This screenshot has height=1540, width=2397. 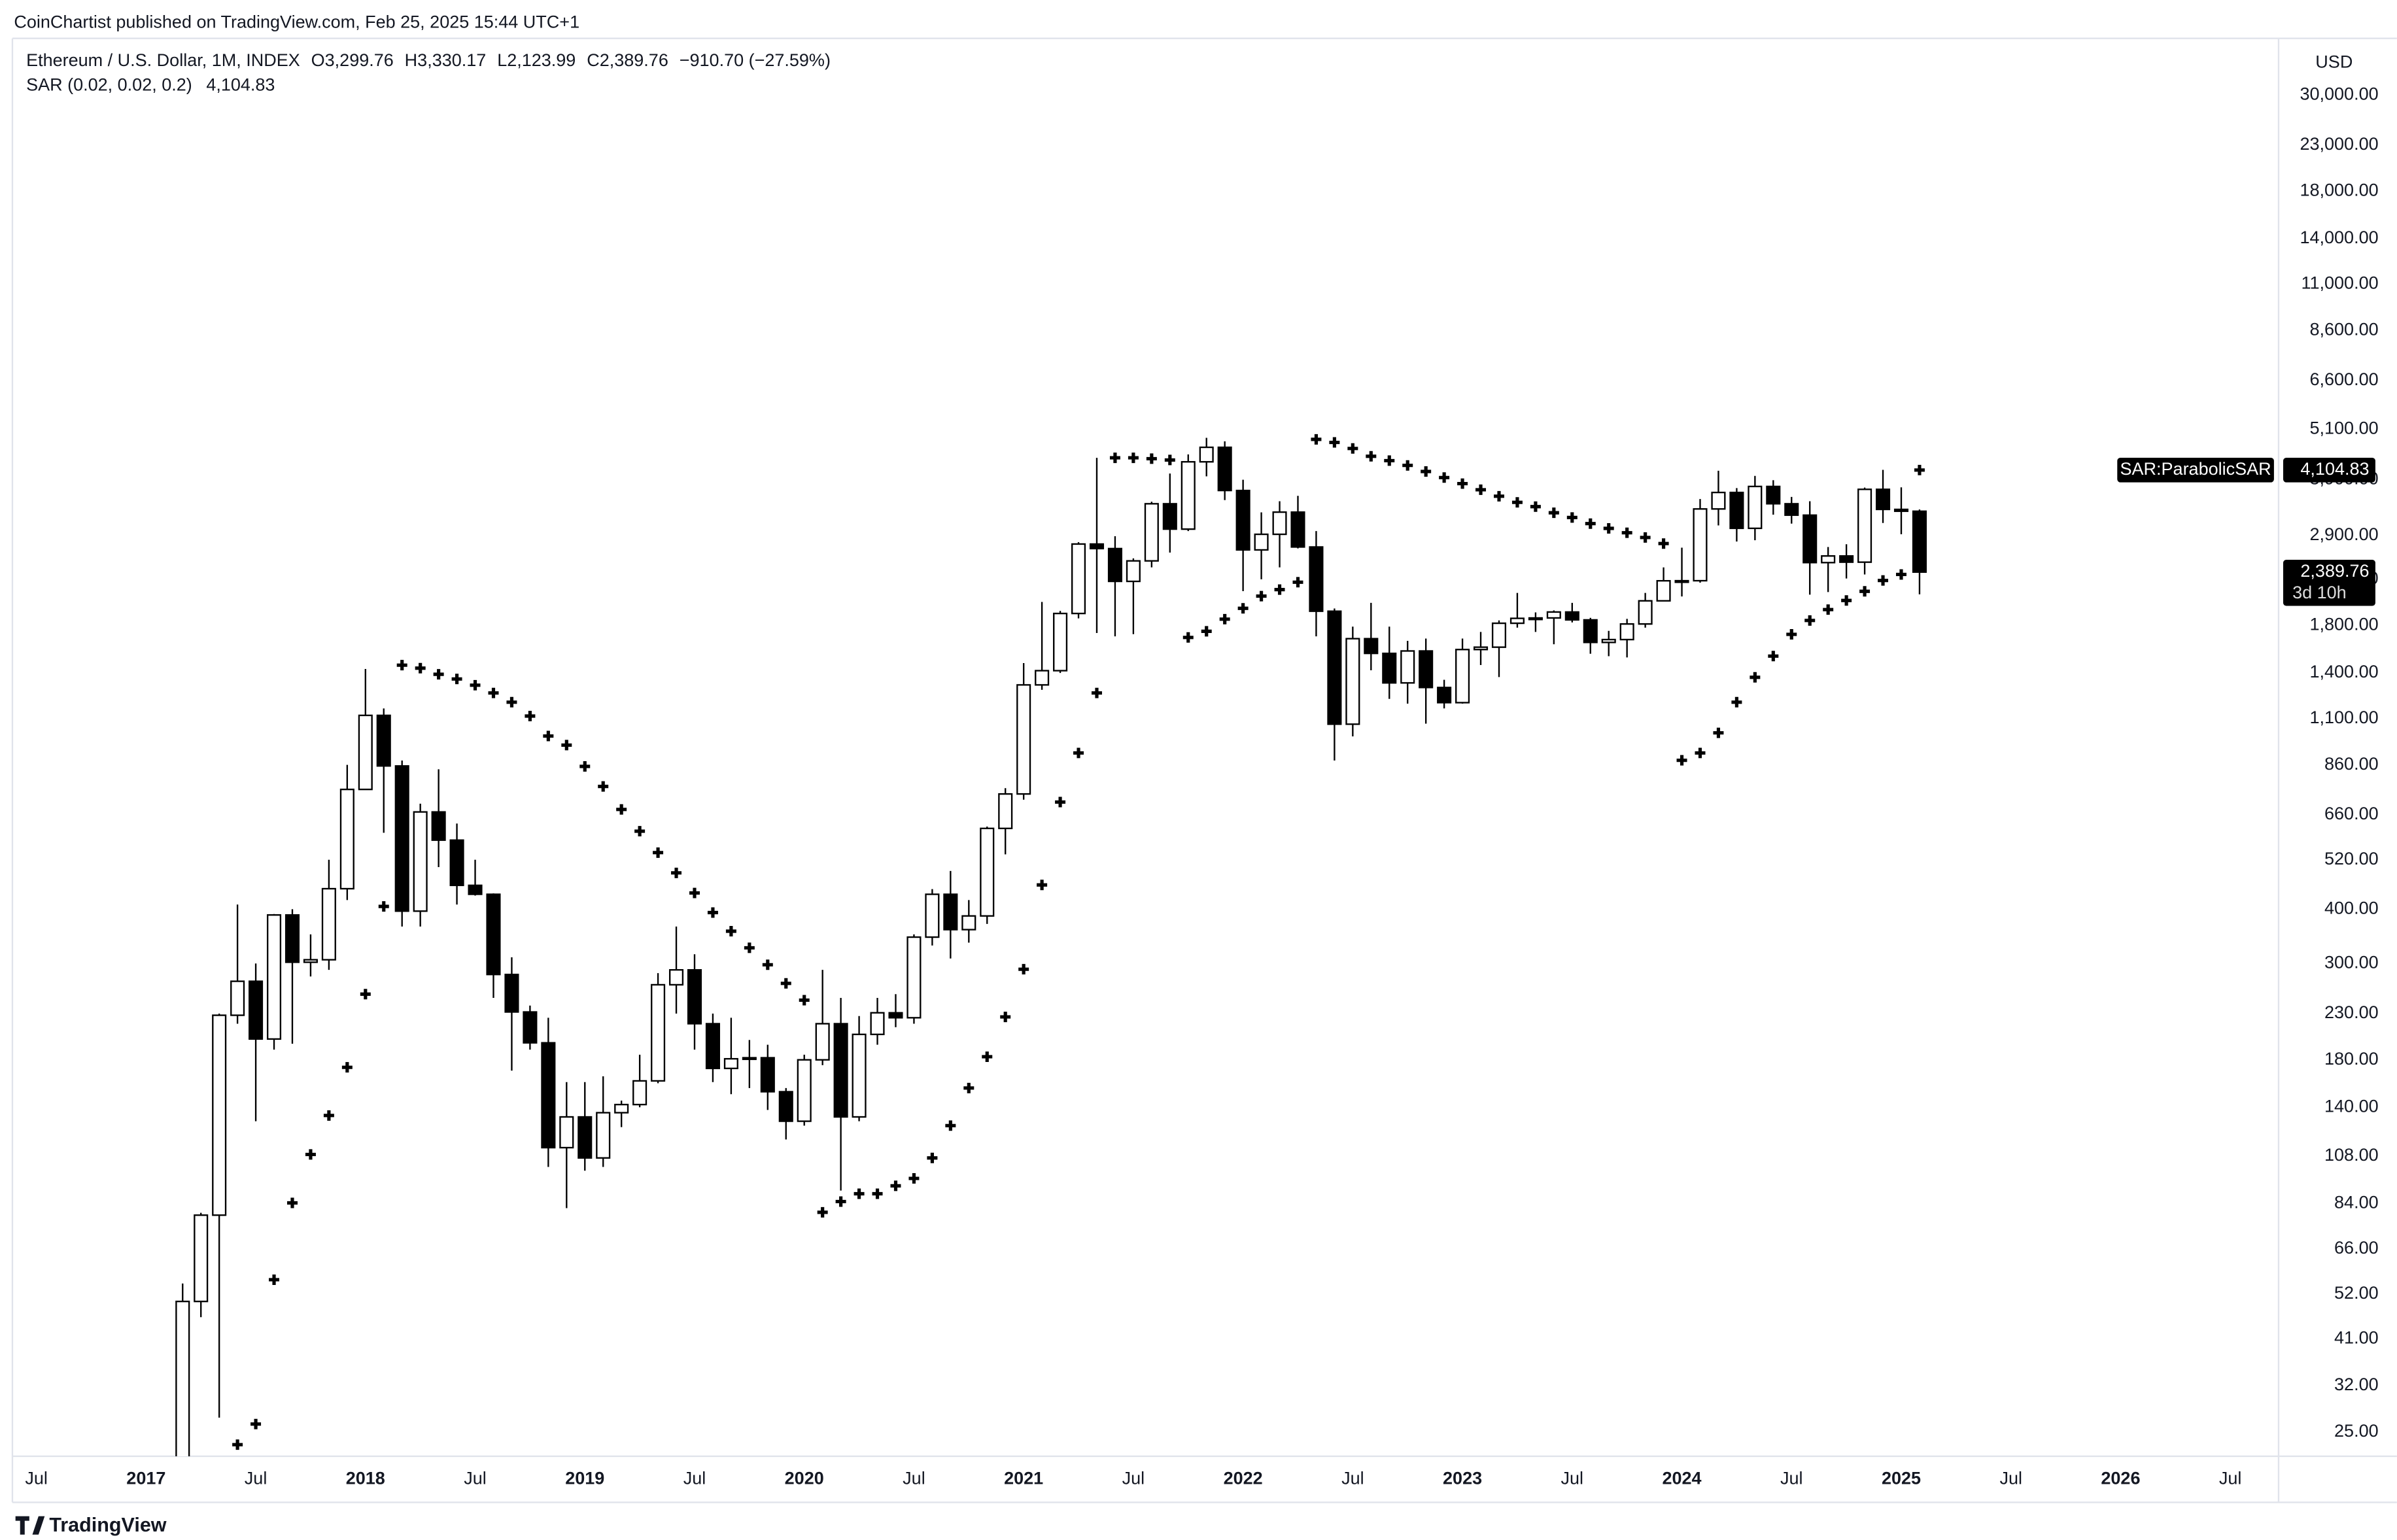 What do you see at coordinates (1023, 1478) in the screenshot?
I see `x-tick-label: 2021` at bounding box center [1023, 1478].